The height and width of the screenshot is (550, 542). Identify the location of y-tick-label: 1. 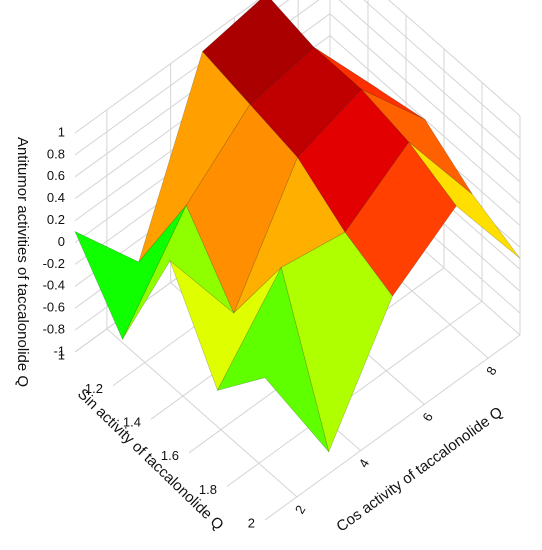
(61, 354).